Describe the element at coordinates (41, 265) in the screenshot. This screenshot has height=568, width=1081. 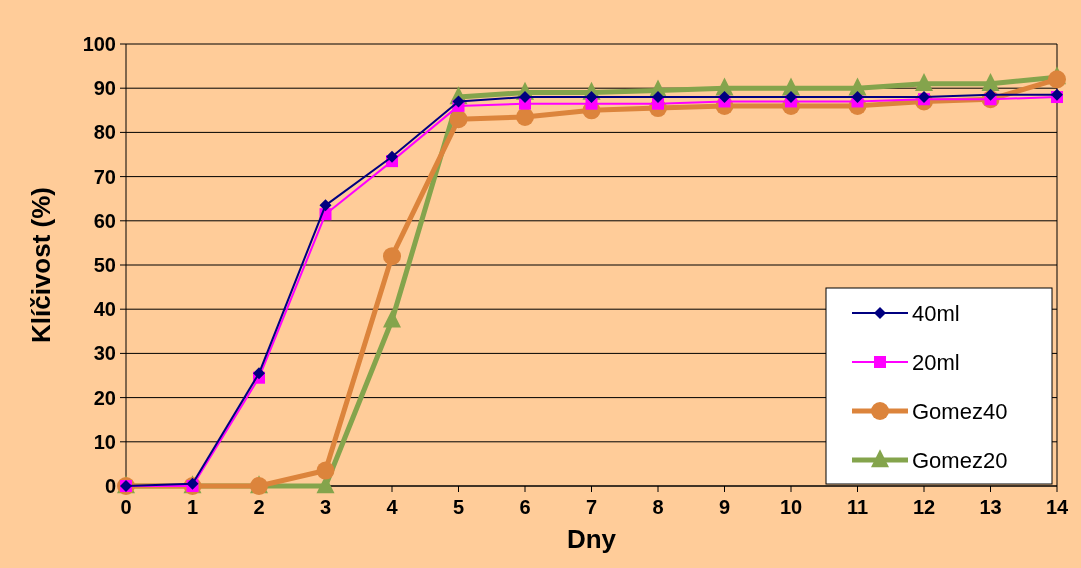
I see `y-axis-title: Klíčivost (%)` at that location.